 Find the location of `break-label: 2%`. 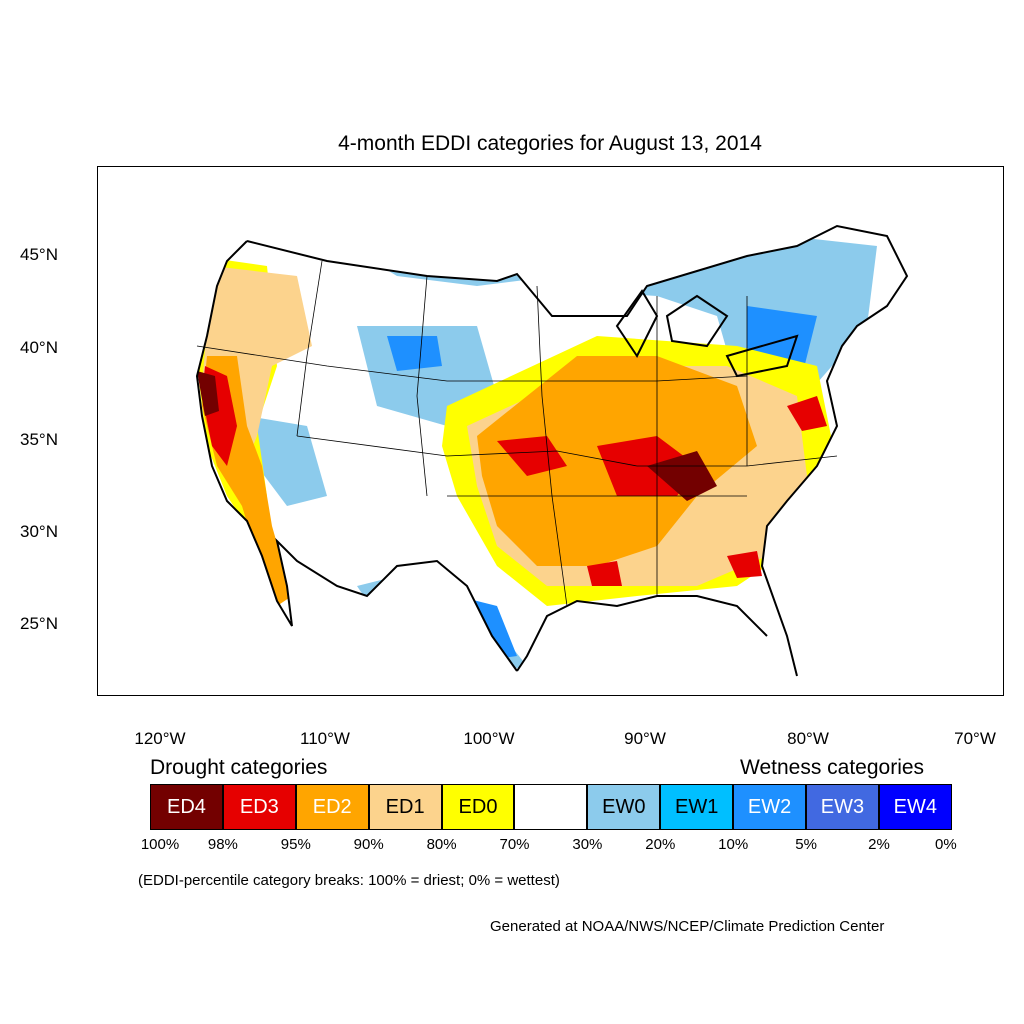

break-label: 2% is located at coordinates (879, 844).